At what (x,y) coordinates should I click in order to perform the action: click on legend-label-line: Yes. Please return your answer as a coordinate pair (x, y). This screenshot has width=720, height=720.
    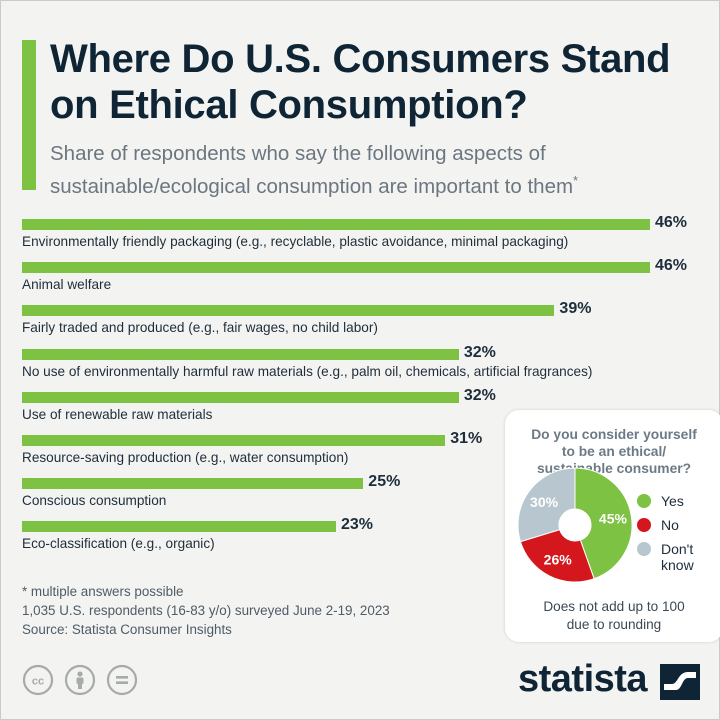
    Looking at the image, I should click on (672, 501).